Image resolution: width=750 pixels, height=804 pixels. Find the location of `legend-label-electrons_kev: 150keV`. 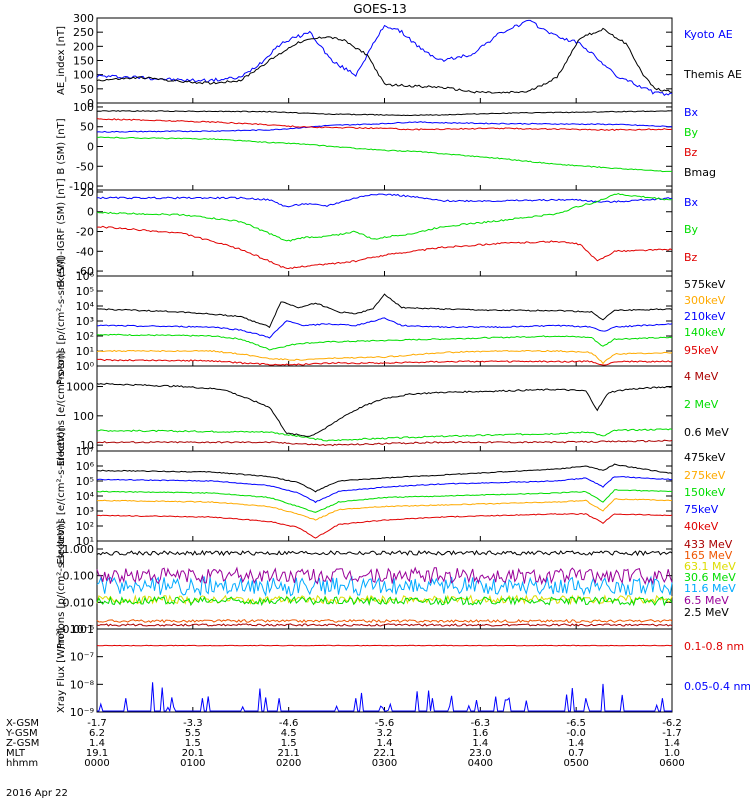

legend-label-electrons_kev: 150keV is located at coordinates (705, 492).